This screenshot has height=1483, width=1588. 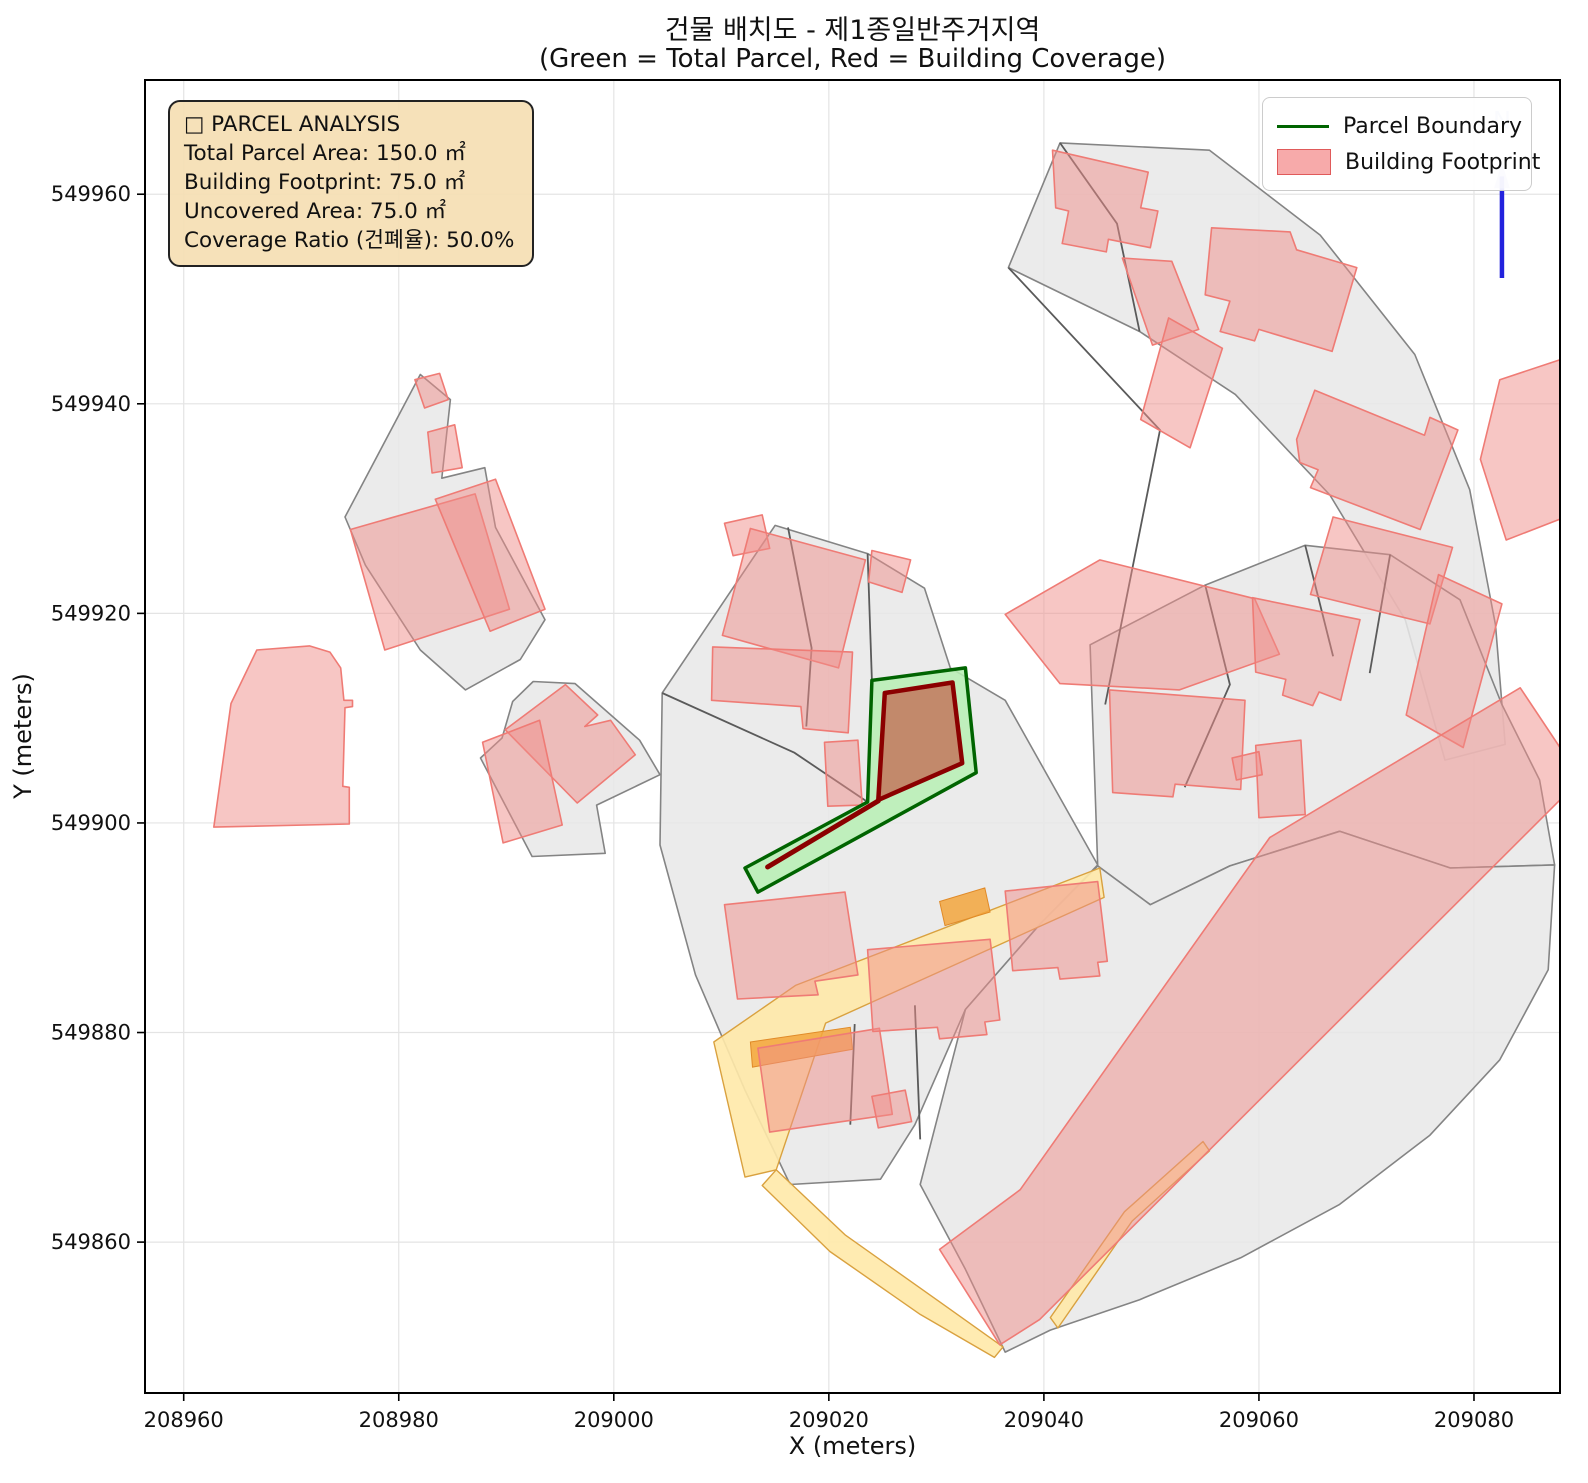 I want to click on legend-label-parcel-boundary: Parcel Boundary, so click(x=1433, y=126).